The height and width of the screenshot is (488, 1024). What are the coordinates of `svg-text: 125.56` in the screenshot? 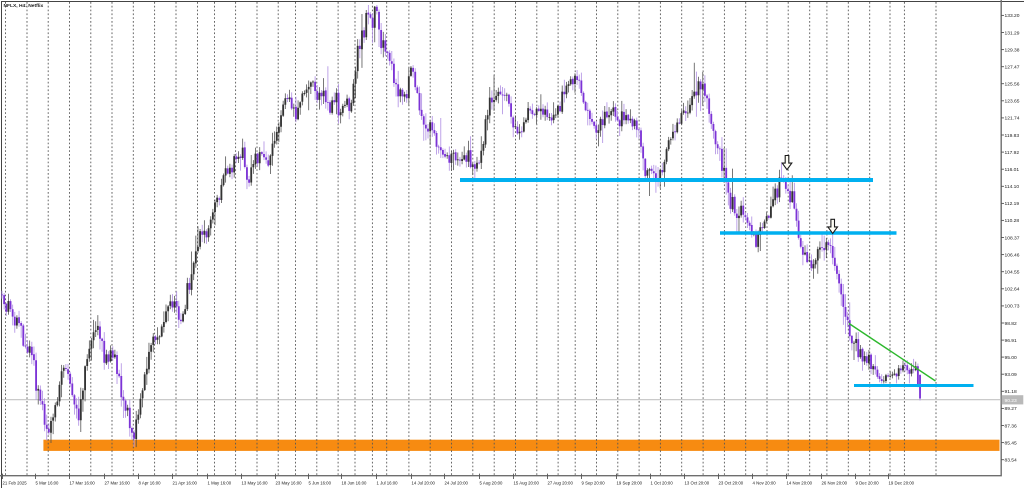 It's located at (1012, 85).